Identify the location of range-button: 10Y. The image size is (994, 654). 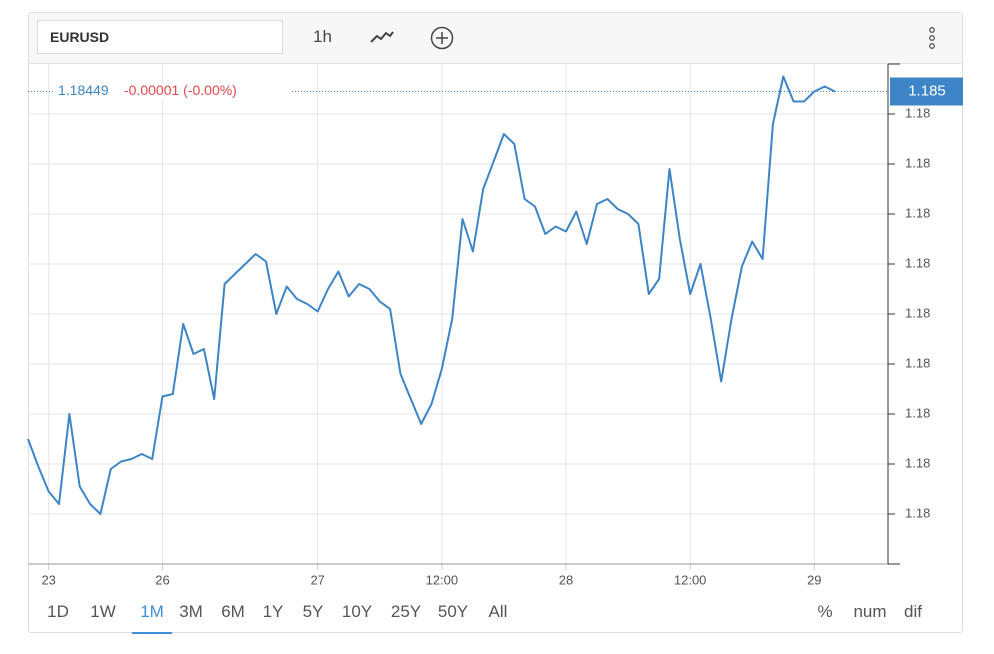
(357, 611).